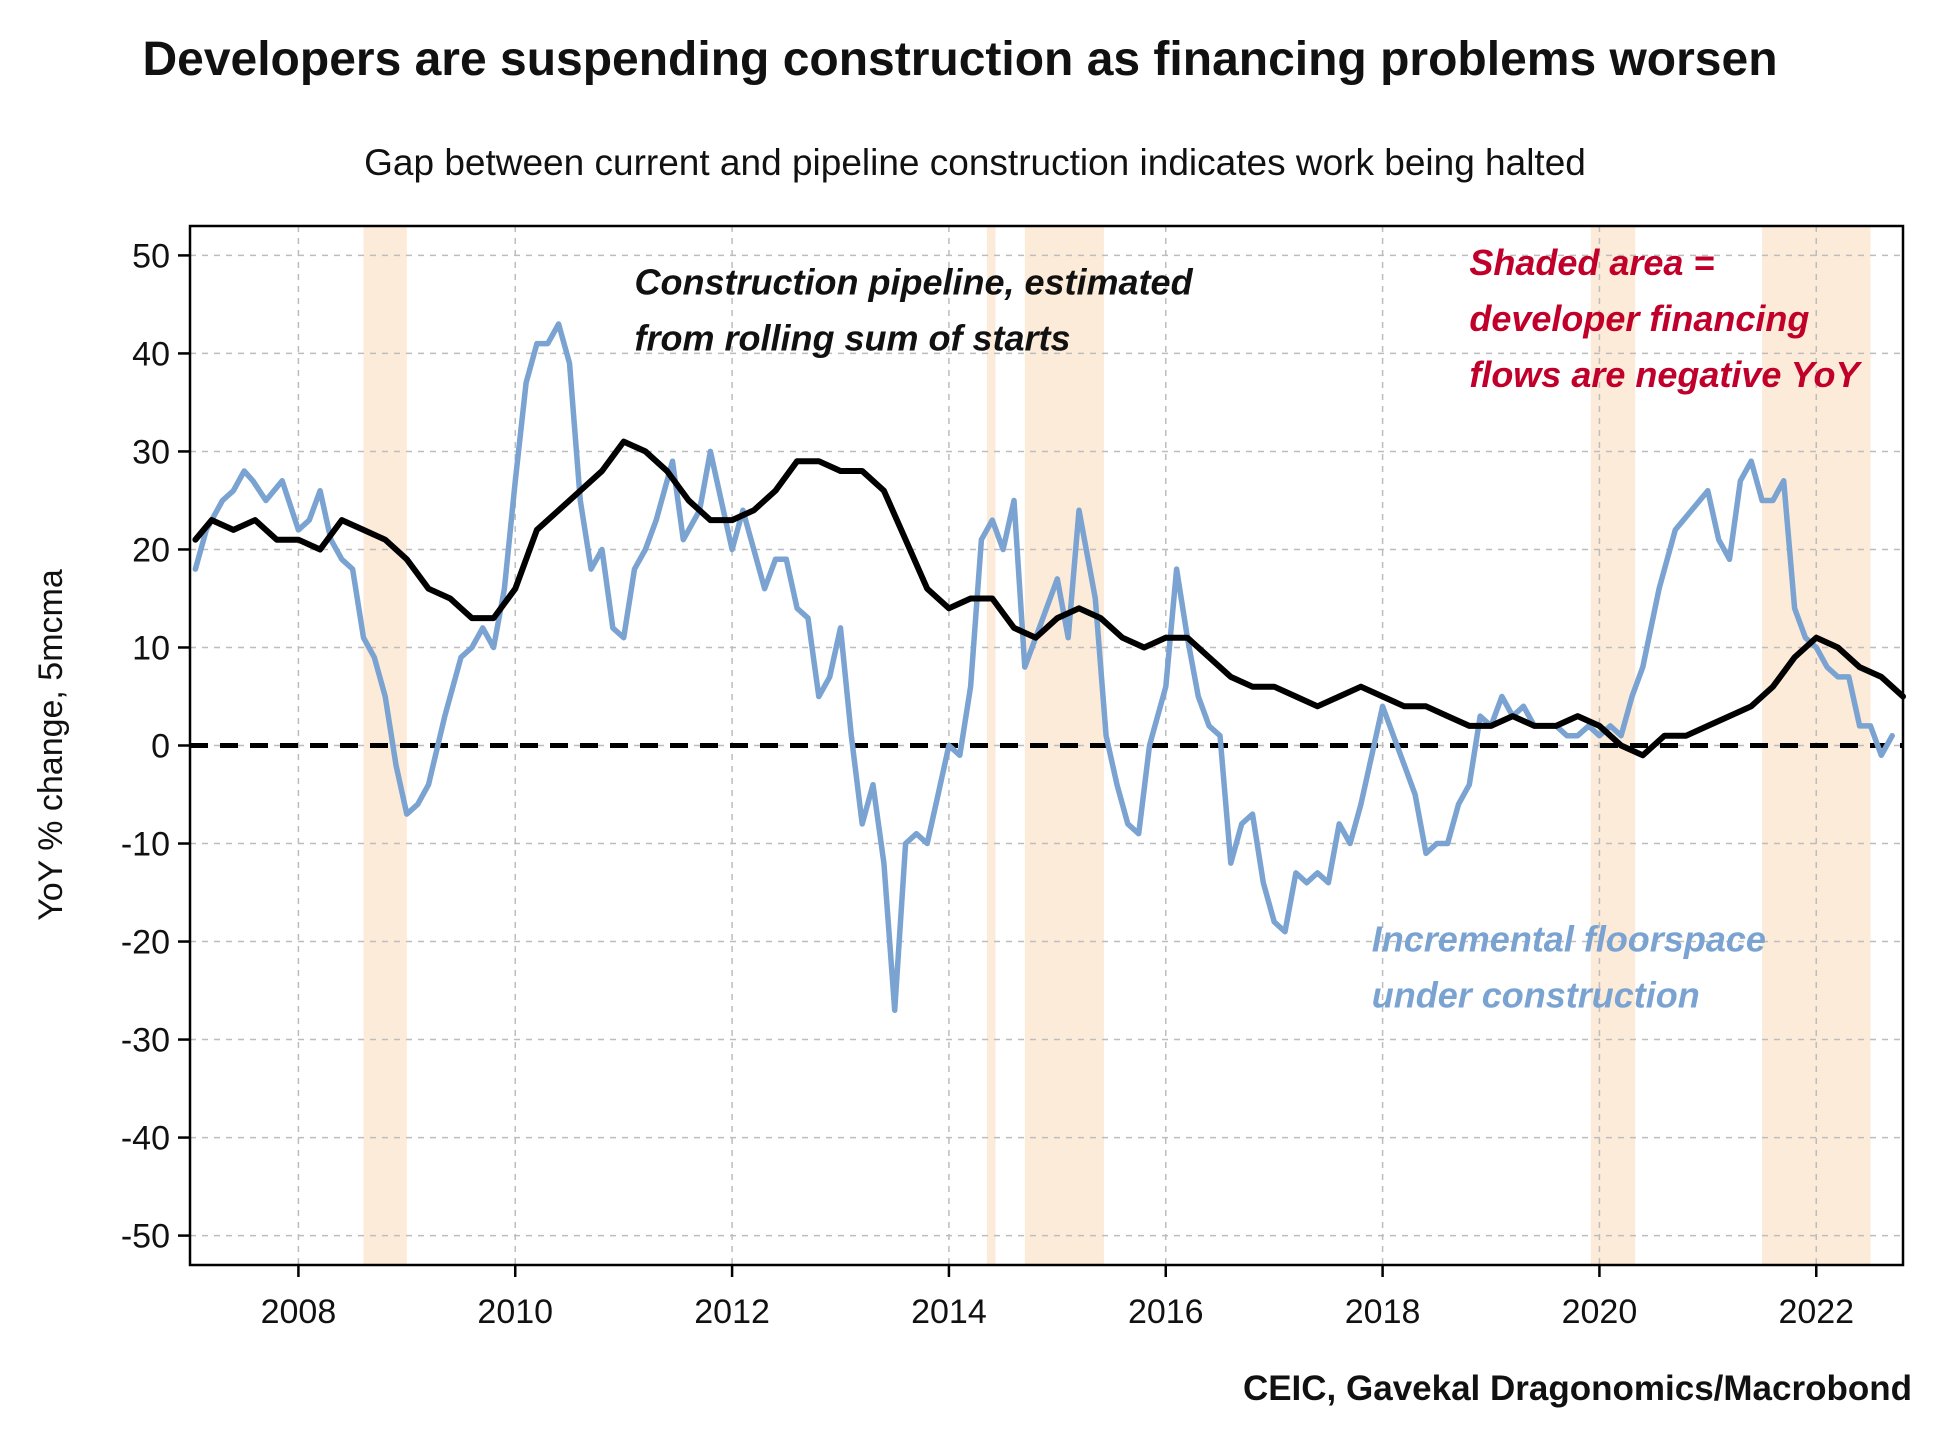  I want to click on y-tick-label-0: 50, so click(151, 256).